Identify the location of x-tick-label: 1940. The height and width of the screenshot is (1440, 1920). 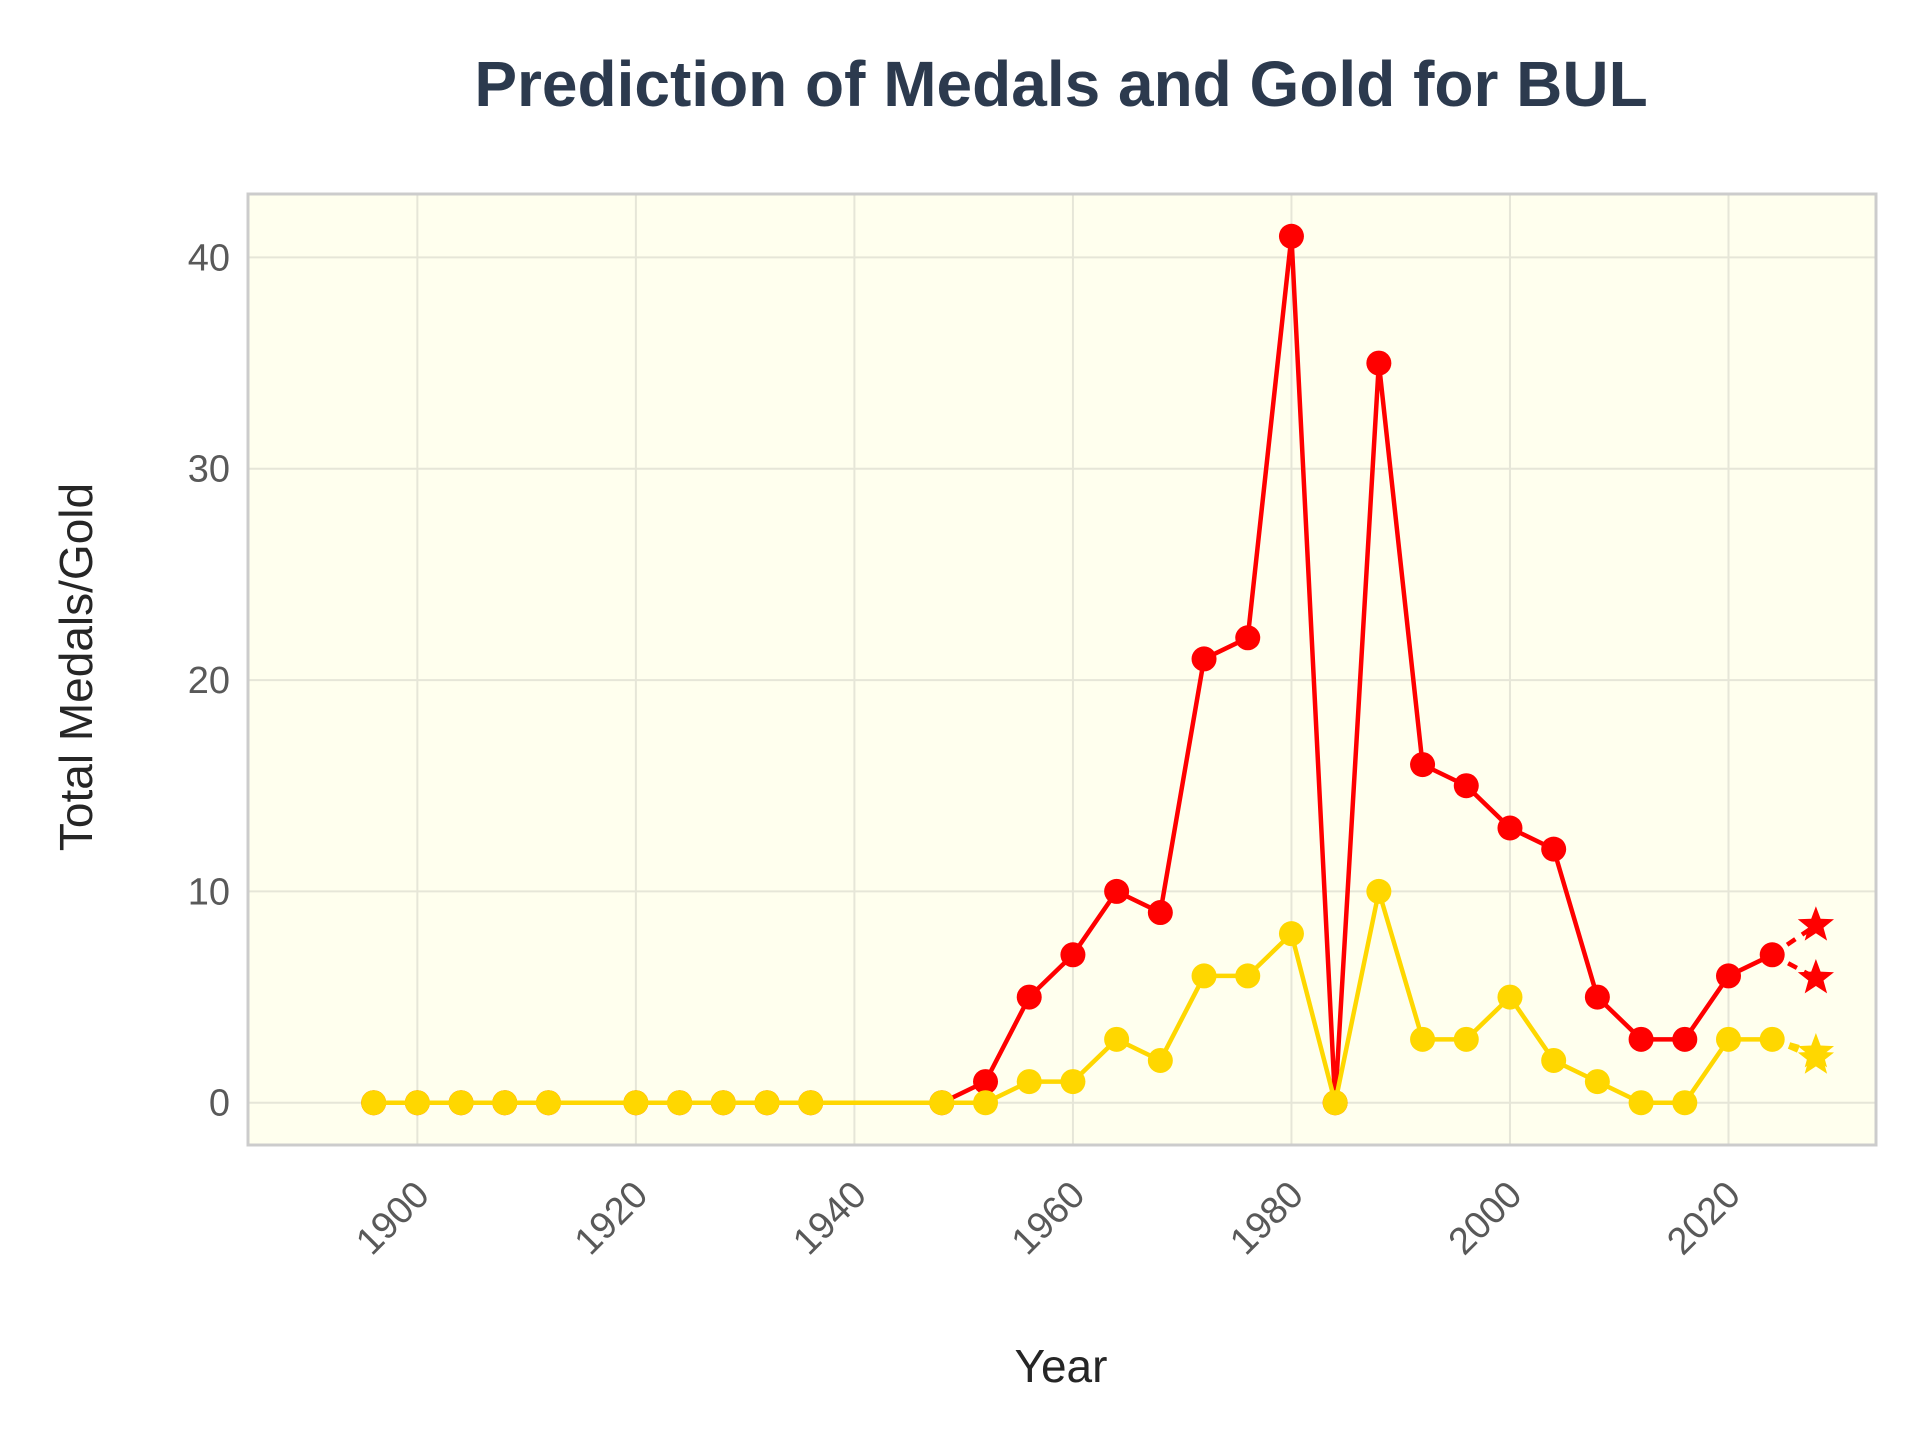
(829, 1218).